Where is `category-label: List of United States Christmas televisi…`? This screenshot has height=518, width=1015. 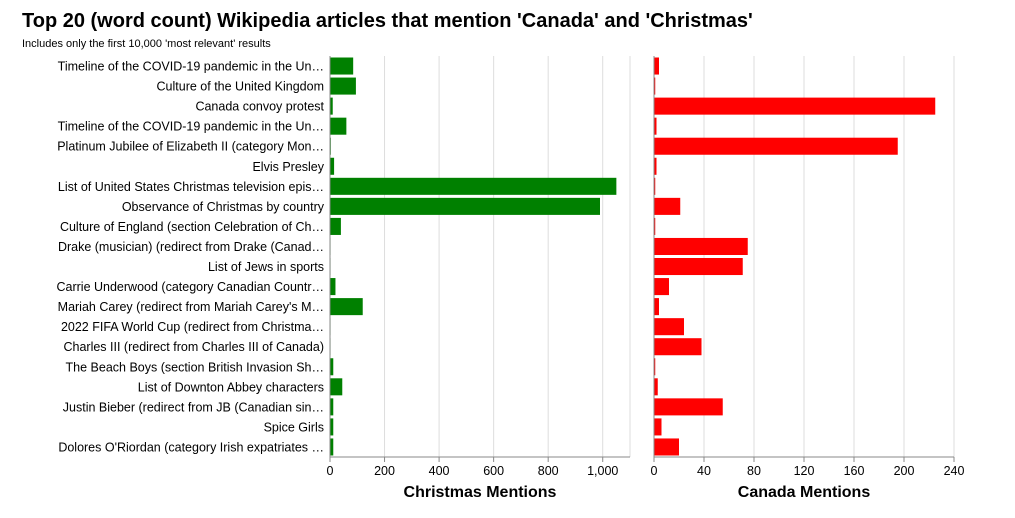
category-label: List of United States Christmas televisi… is located at coordinates (191, 187).